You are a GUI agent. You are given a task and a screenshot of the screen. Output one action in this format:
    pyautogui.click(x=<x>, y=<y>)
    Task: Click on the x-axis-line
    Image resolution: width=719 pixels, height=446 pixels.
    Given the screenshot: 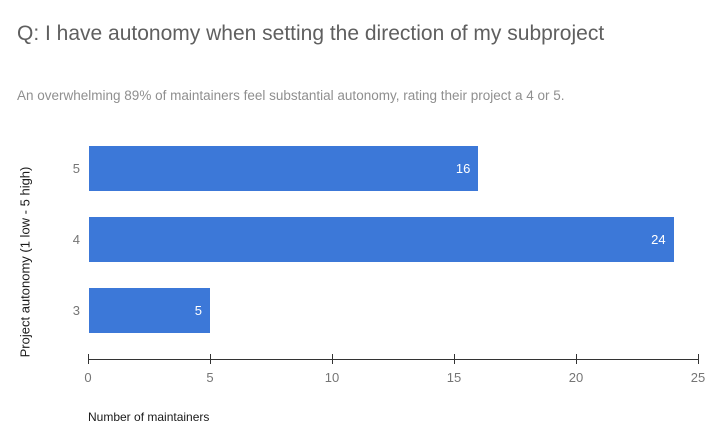 What is the action you would take?
    pyautogui.click(x=393, y=359)
    